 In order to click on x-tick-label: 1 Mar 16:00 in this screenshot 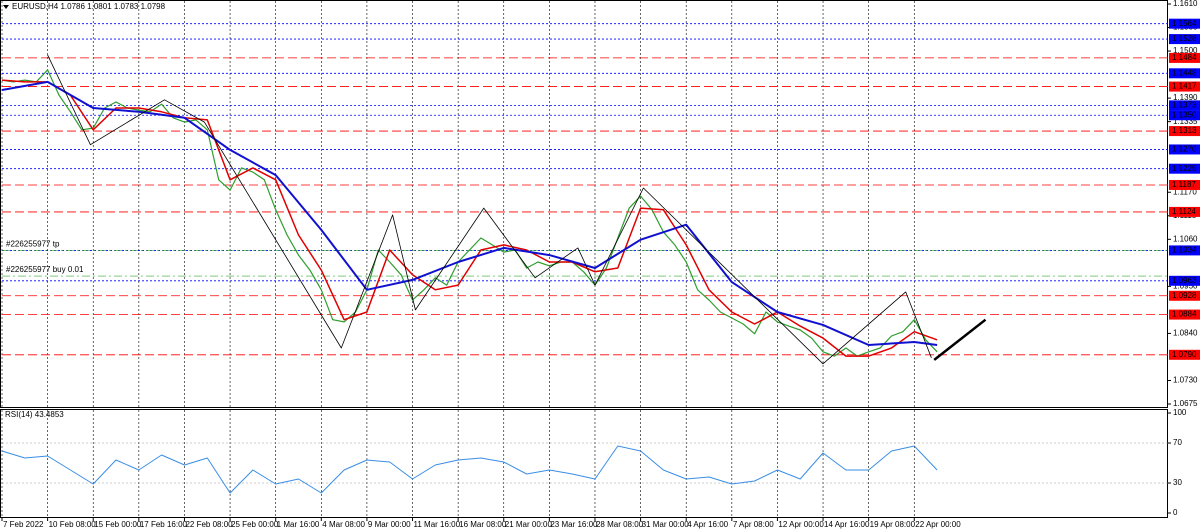, I will do `click(298, 524)`.